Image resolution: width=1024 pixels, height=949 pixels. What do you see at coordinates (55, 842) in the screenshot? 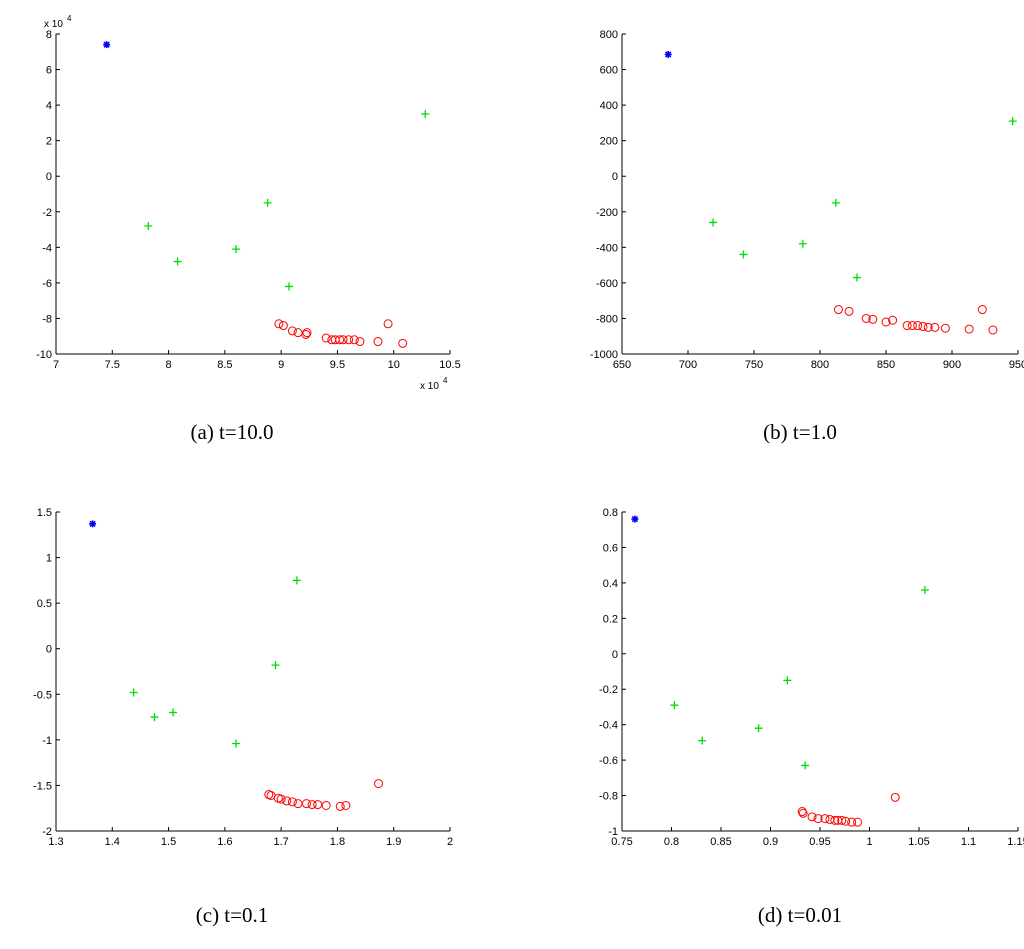
I see `x-tick-label: 1.3` at bounding box center [55, 842].